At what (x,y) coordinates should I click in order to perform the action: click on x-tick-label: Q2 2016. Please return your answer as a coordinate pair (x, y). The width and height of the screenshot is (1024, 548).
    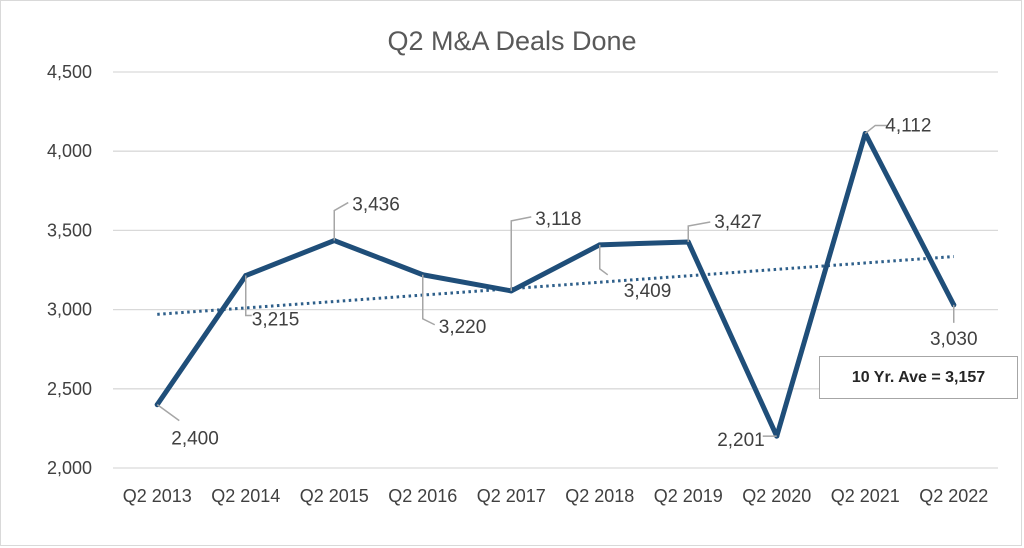
    Looking at the image, I should click on (422, 496).